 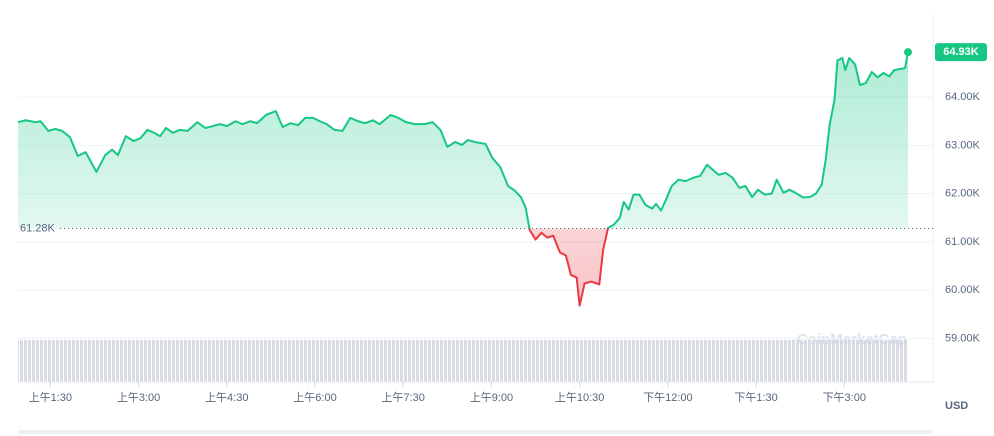 What do you see at coordinates (755, 397) in the screenshot?
I see `x-tick-label: 下午1:30` at bounding box center [755, 397].